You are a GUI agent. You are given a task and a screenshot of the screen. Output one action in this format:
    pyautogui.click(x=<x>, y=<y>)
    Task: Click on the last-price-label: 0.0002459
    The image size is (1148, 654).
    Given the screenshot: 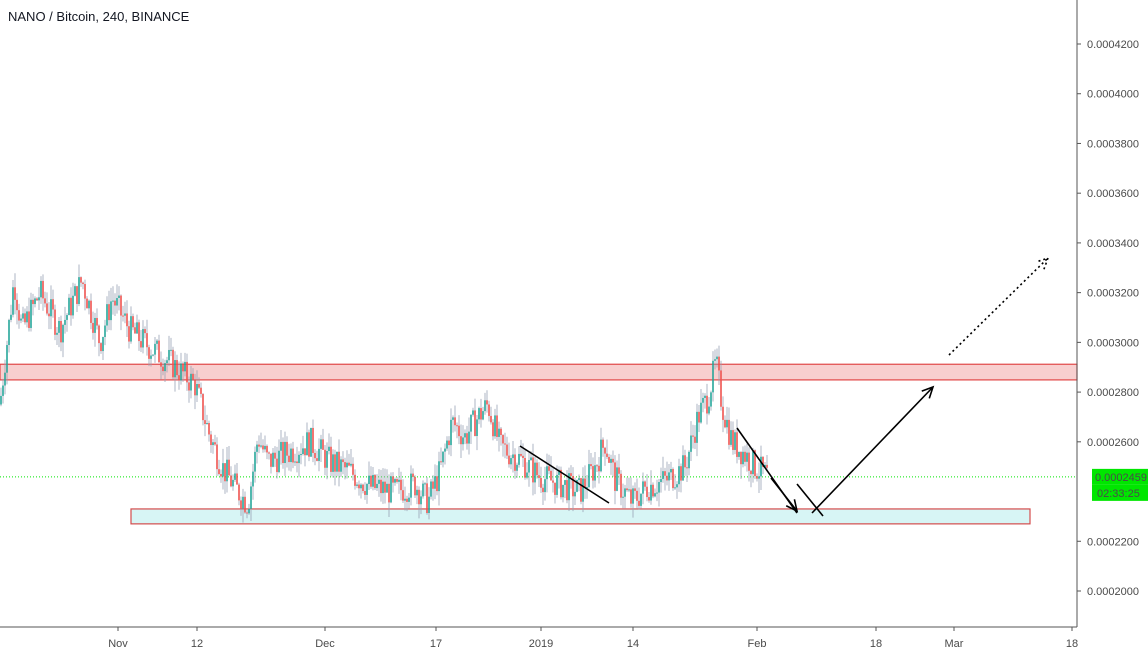 What is the action you would take?
    pyautogui.click(x=1121, y=478)
    